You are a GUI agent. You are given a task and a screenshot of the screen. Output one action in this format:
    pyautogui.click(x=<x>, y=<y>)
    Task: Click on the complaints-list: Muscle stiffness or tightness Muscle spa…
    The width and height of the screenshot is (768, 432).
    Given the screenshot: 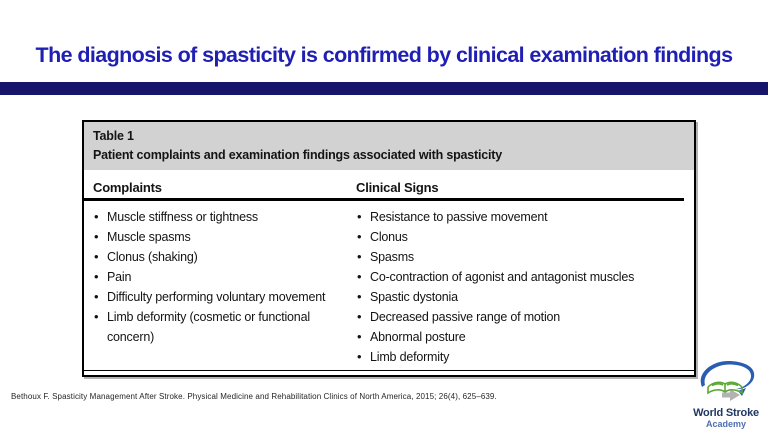 What is the action you would take?
    pyautogui.click(x=224, y=287)
    